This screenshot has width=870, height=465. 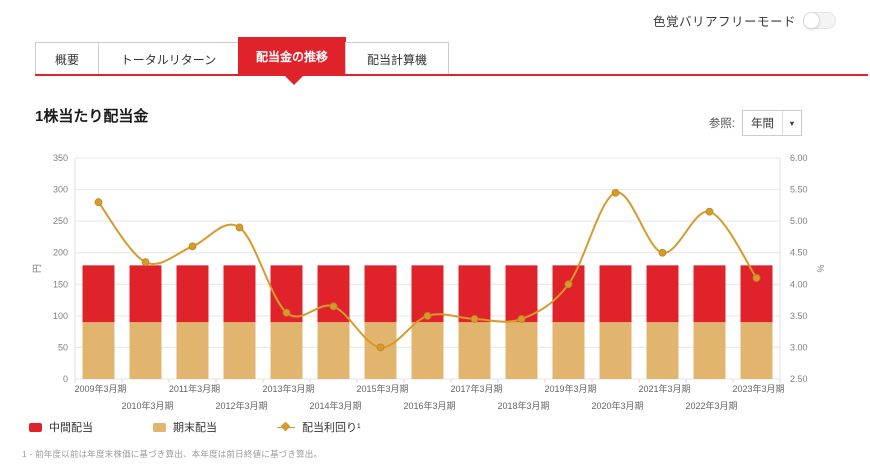 What do you see at coordinates (724, 22) in the screenshot?
I see `colorblind-mode-label: 色覚バリアフリーモード` at bounding box center [724, 22].